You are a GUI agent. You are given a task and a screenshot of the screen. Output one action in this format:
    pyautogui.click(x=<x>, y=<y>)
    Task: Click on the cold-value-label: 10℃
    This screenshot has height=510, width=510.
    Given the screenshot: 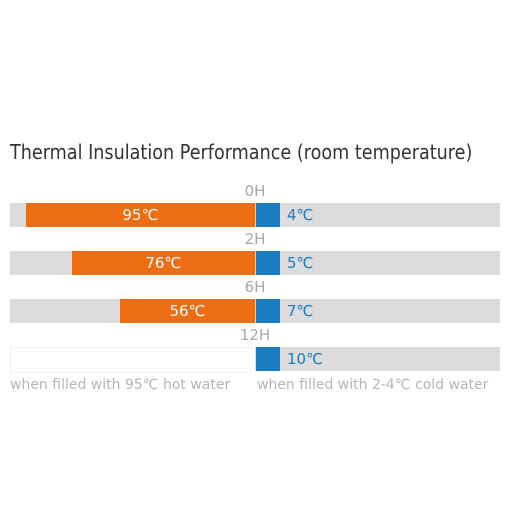 What is the action you would take?
    pyautogui.click(x=305, y=359)
    